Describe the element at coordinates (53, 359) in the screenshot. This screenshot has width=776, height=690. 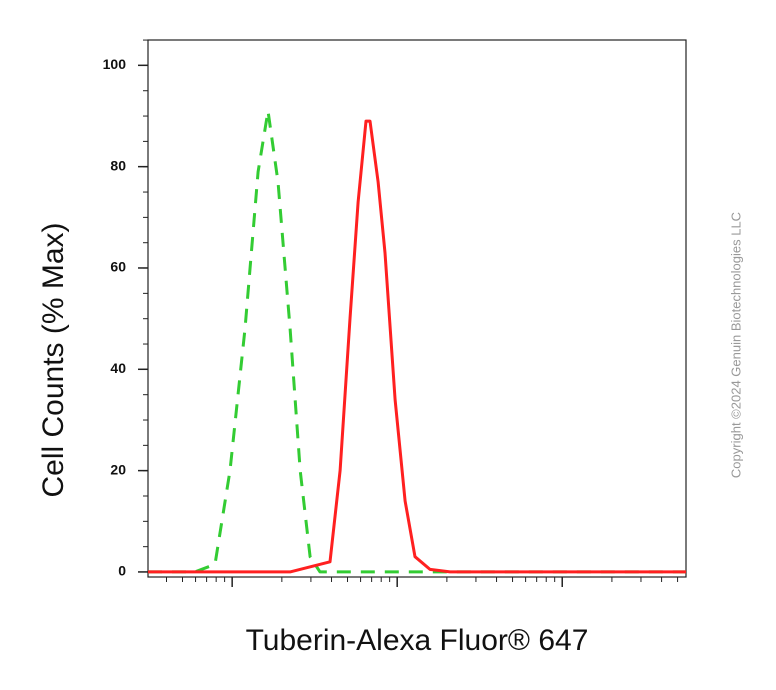
I see `y-axis-label: Cell Counts (% Max)` at that location.